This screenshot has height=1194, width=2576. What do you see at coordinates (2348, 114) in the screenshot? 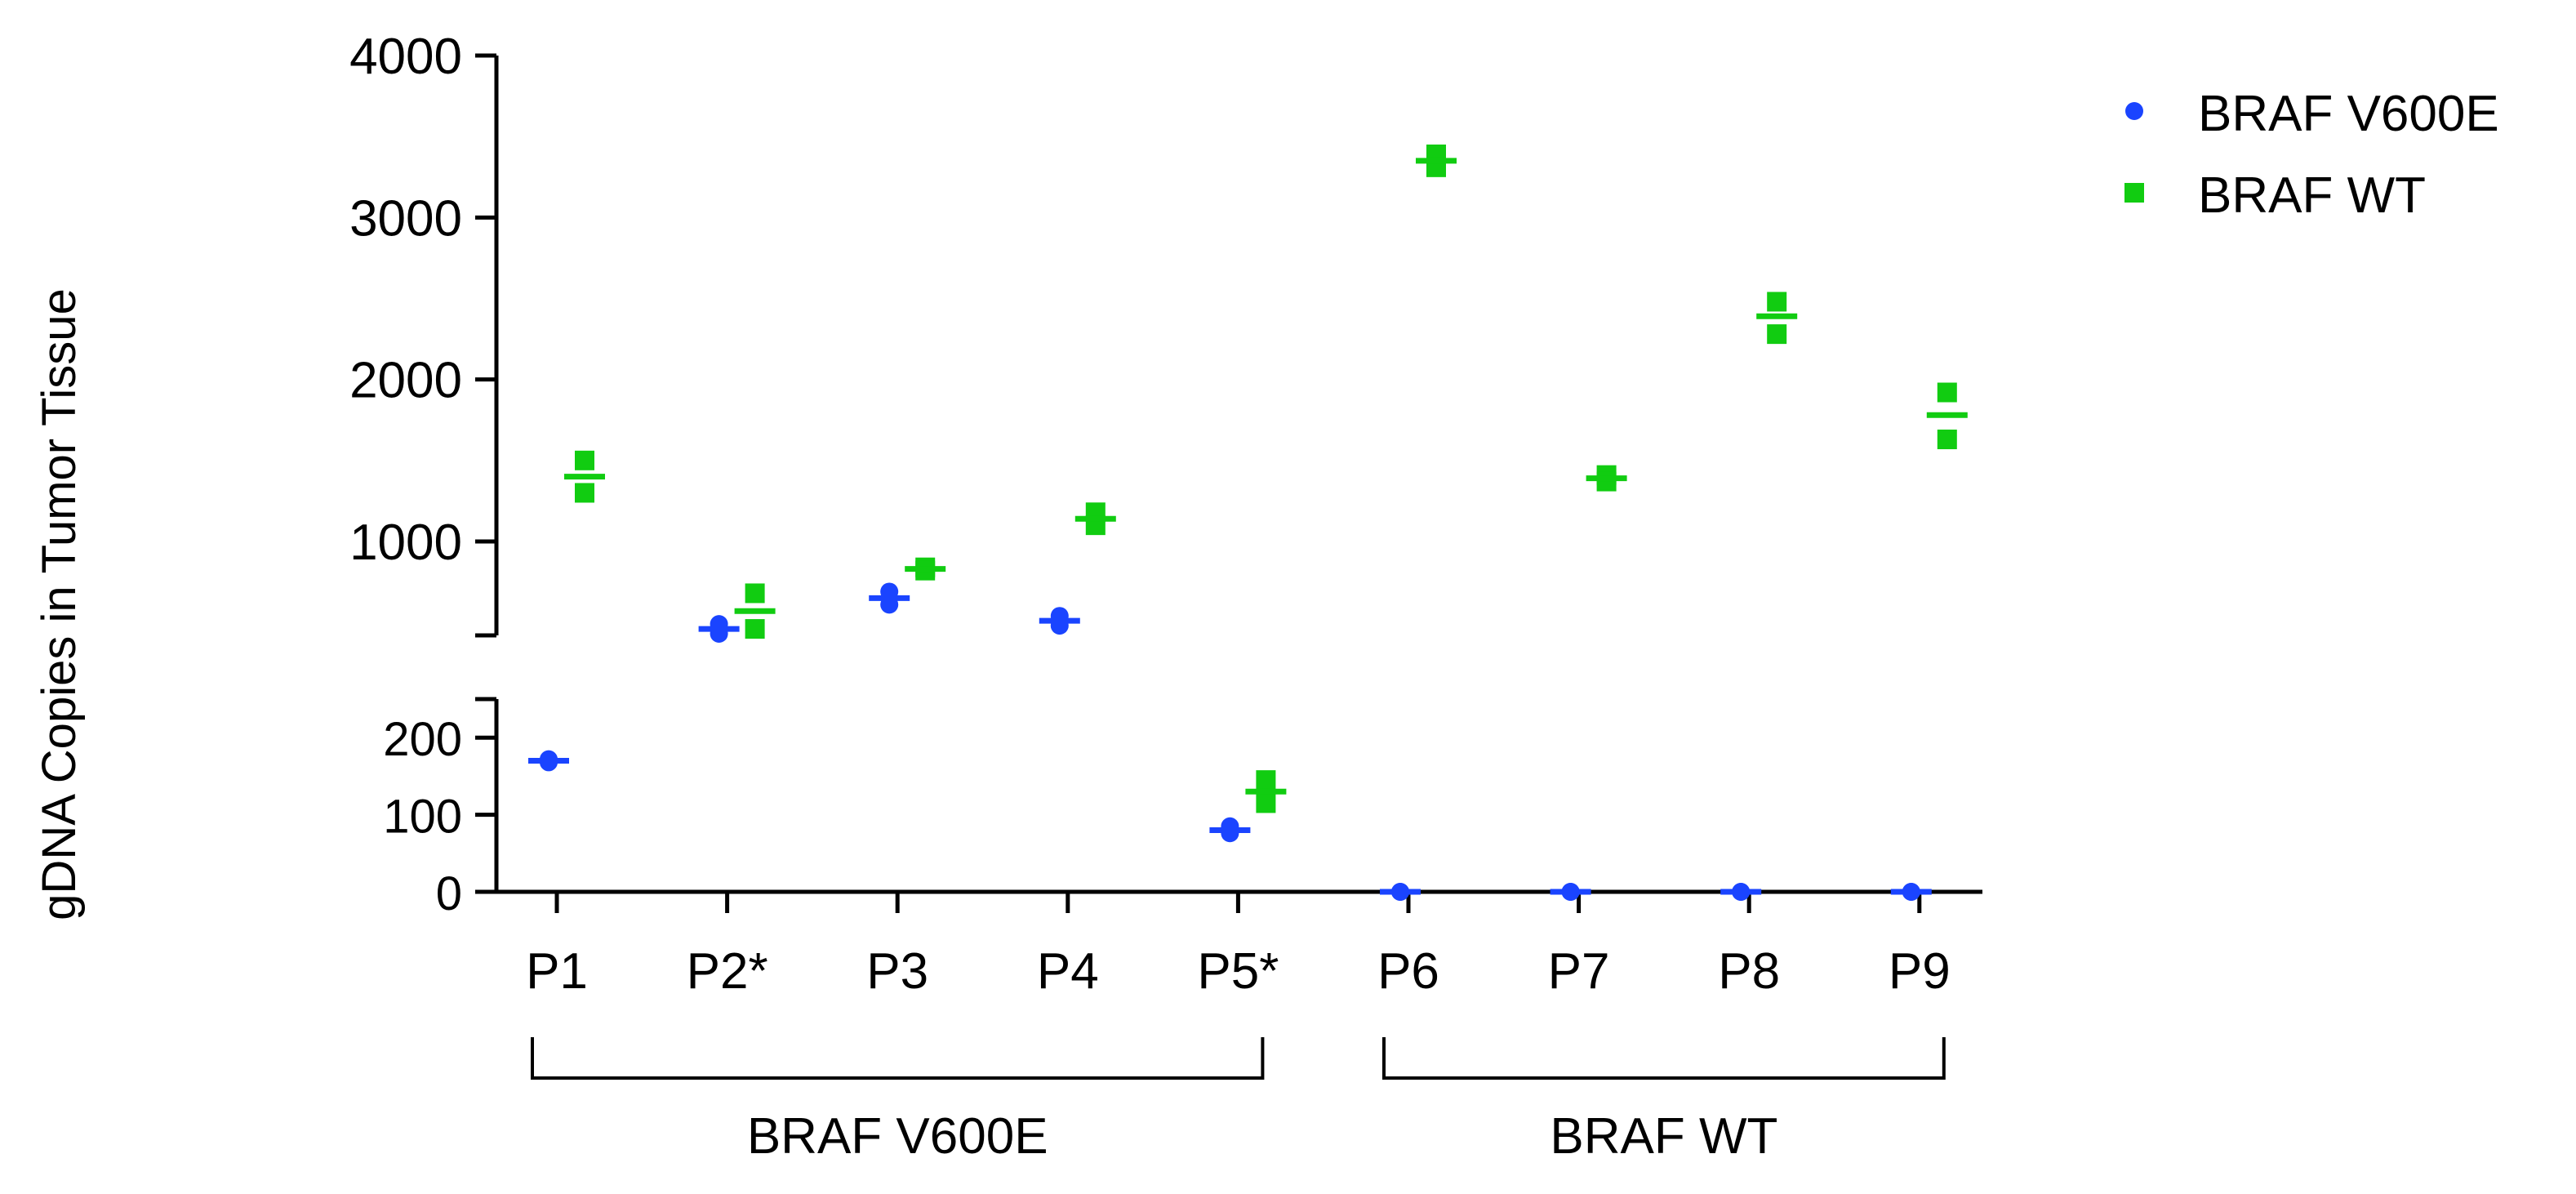
I see `legend-label: BRAF V600E` at bounding box center [2348, 114].